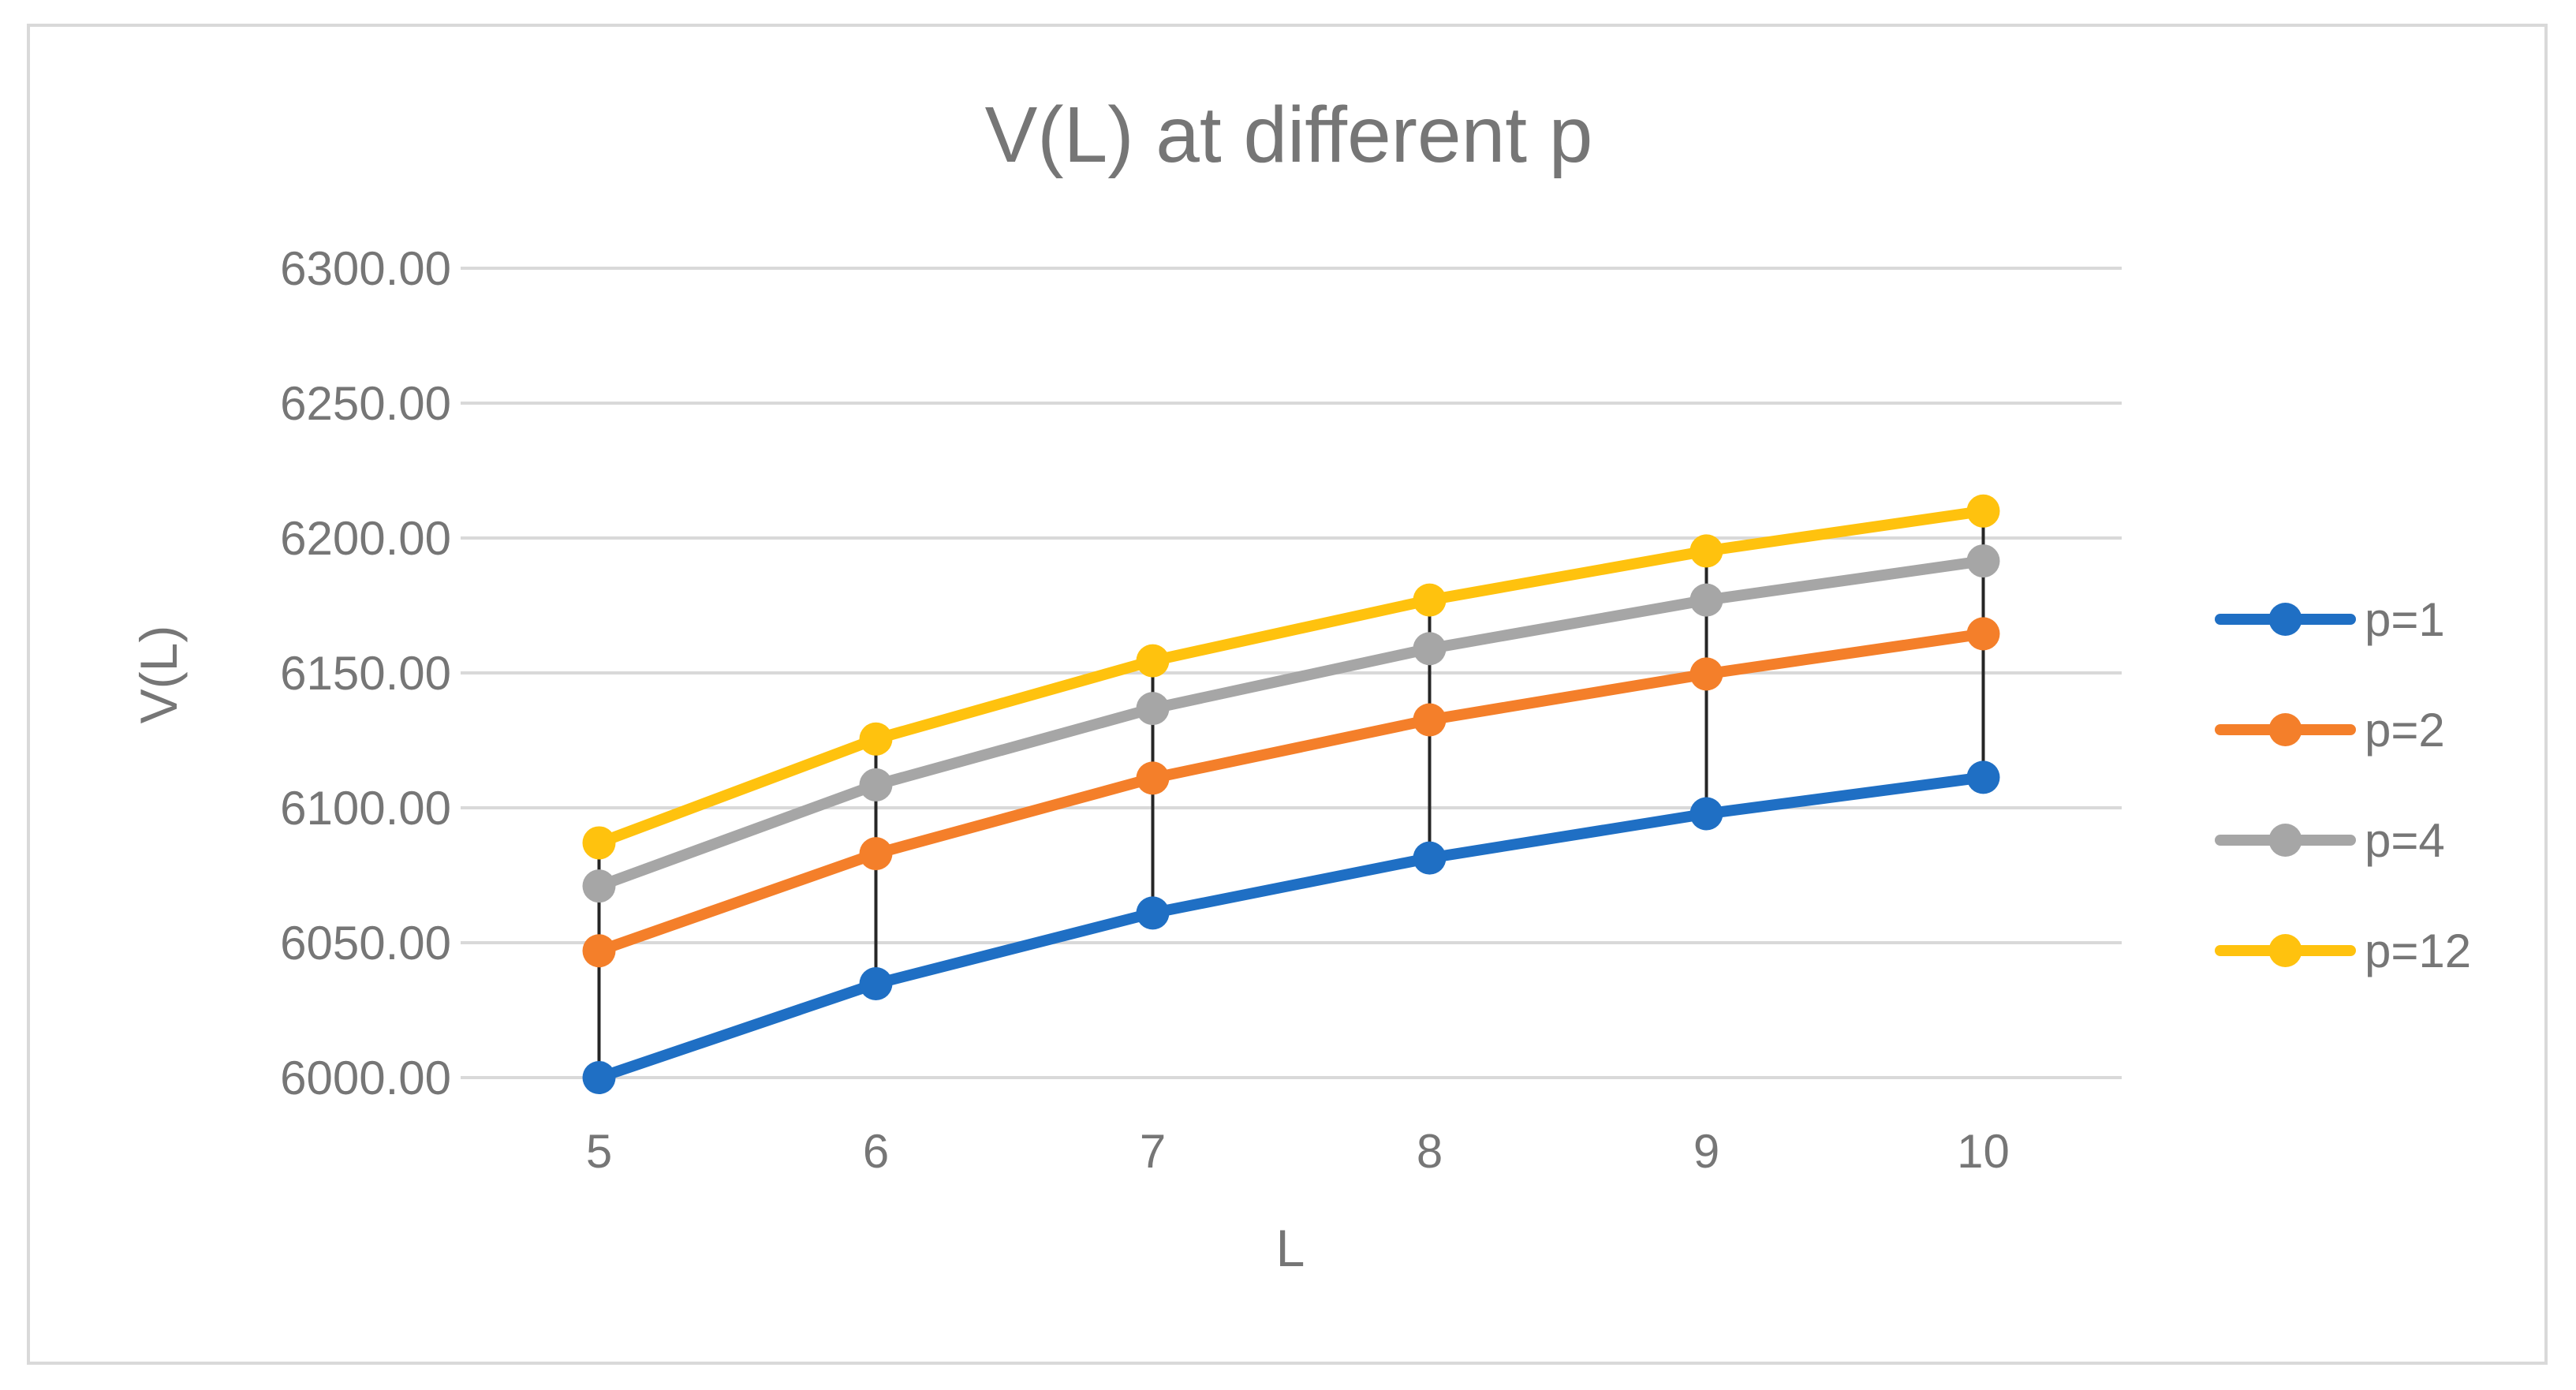 The image size is (2576, 1390). What do you see at coordinates (599, 1151) in the screenshot?
I see `x-tick-label: 5` at bounding box center [599, 1151].